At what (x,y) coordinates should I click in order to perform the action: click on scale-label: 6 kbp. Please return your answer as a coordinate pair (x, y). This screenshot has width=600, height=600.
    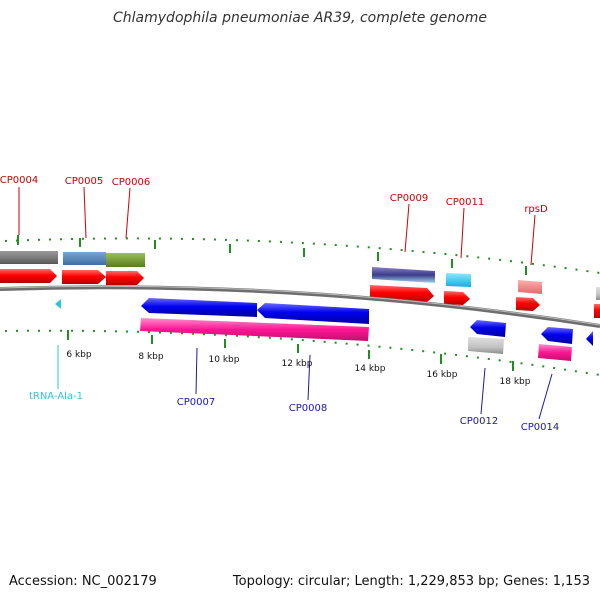
    Looking at the image, I should click on (79, 355).